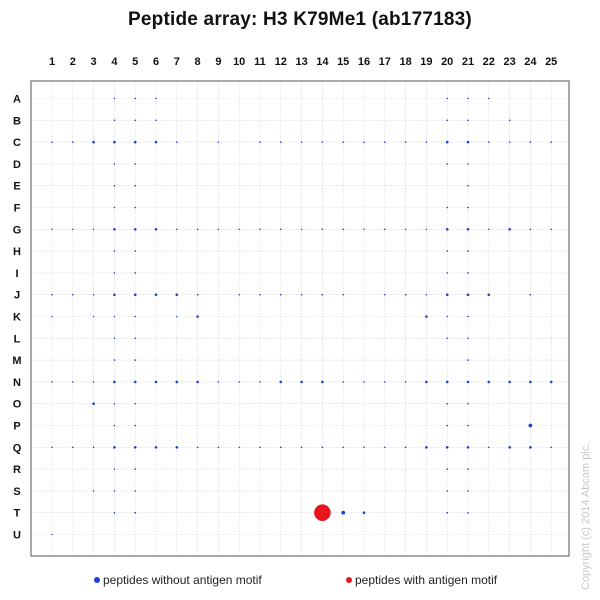 The width and height of the screenshot is (600, 600). What do you see at coordinates (322, 512) in the screenshot?
I see `antigen-point-T14` at bounding box center [322, 512].